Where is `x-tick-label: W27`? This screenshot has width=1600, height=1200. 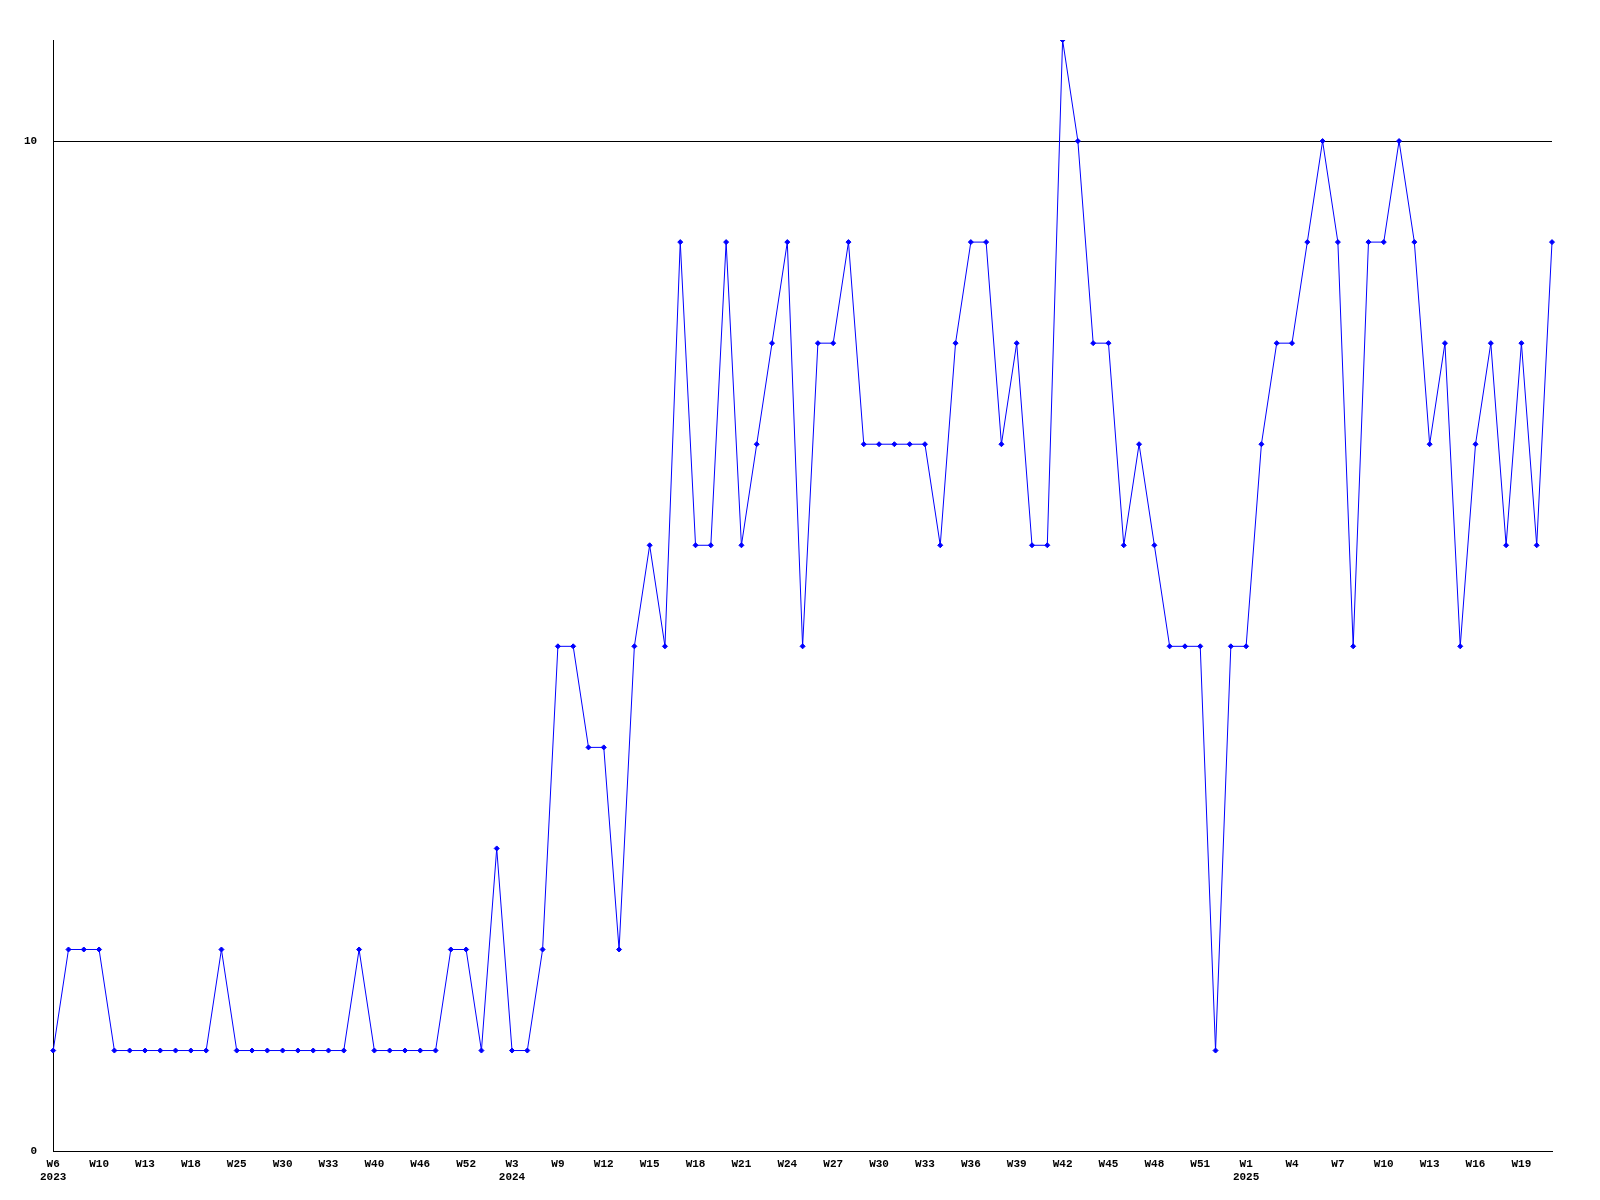 x-tick-label: W27 is located at coordinates (833, 1163).